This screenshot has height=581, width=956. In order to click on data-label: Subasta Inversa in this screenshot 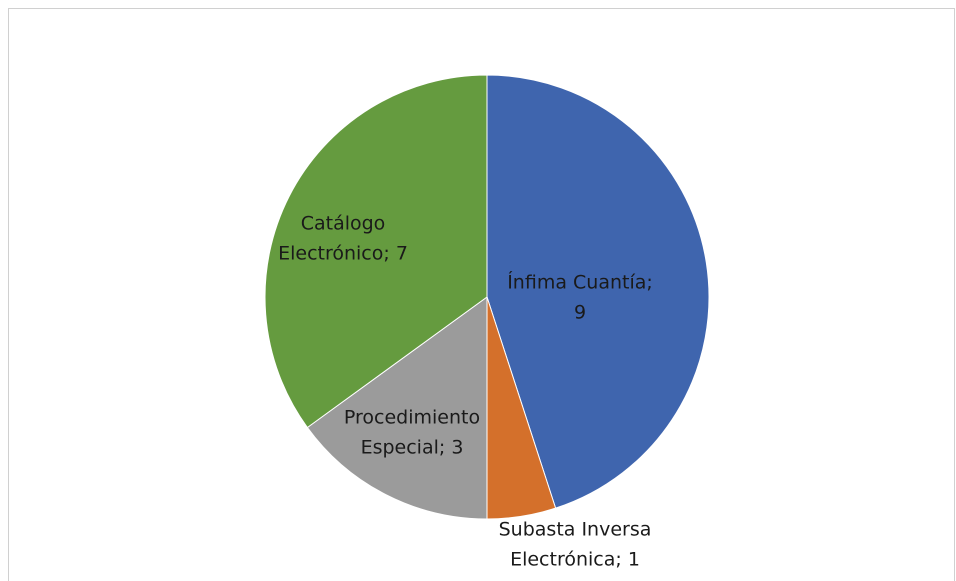, I will do `click(575, 530)`.